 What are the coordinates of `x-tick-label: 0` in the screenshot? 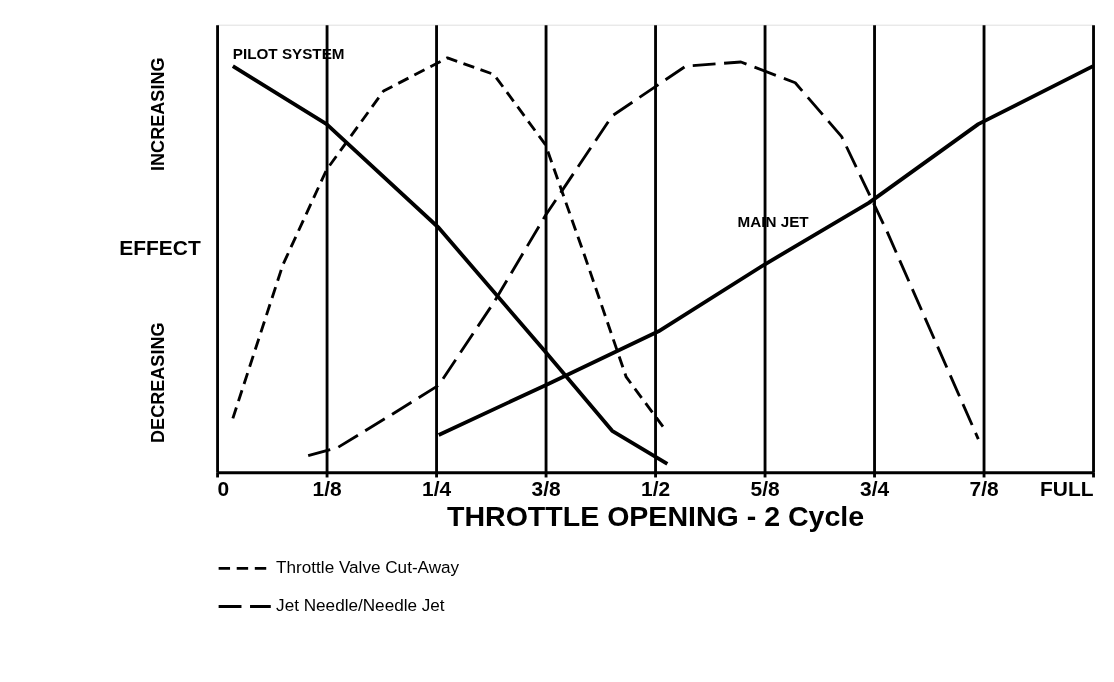 It's located at (223, 488).